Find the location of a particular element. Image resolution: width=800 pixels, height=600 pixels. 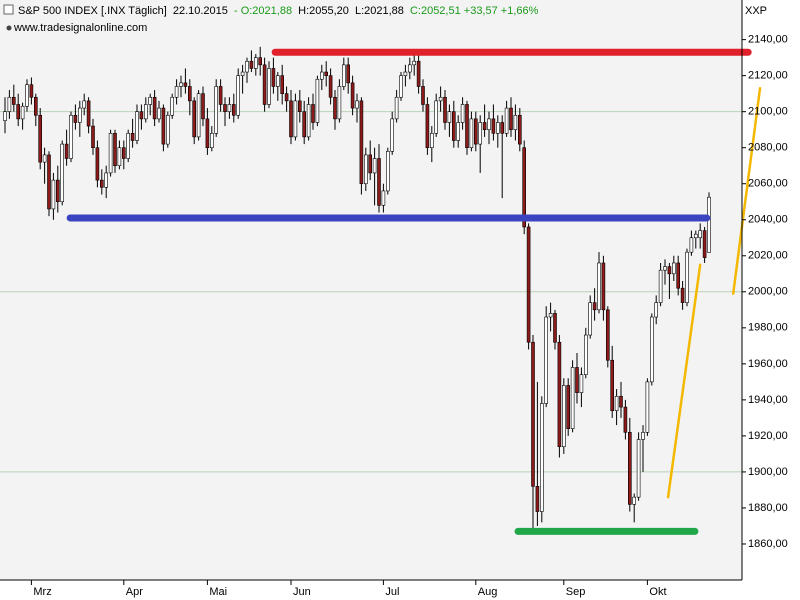

x-tick-label: Aug is located at coordinates (488, 592).